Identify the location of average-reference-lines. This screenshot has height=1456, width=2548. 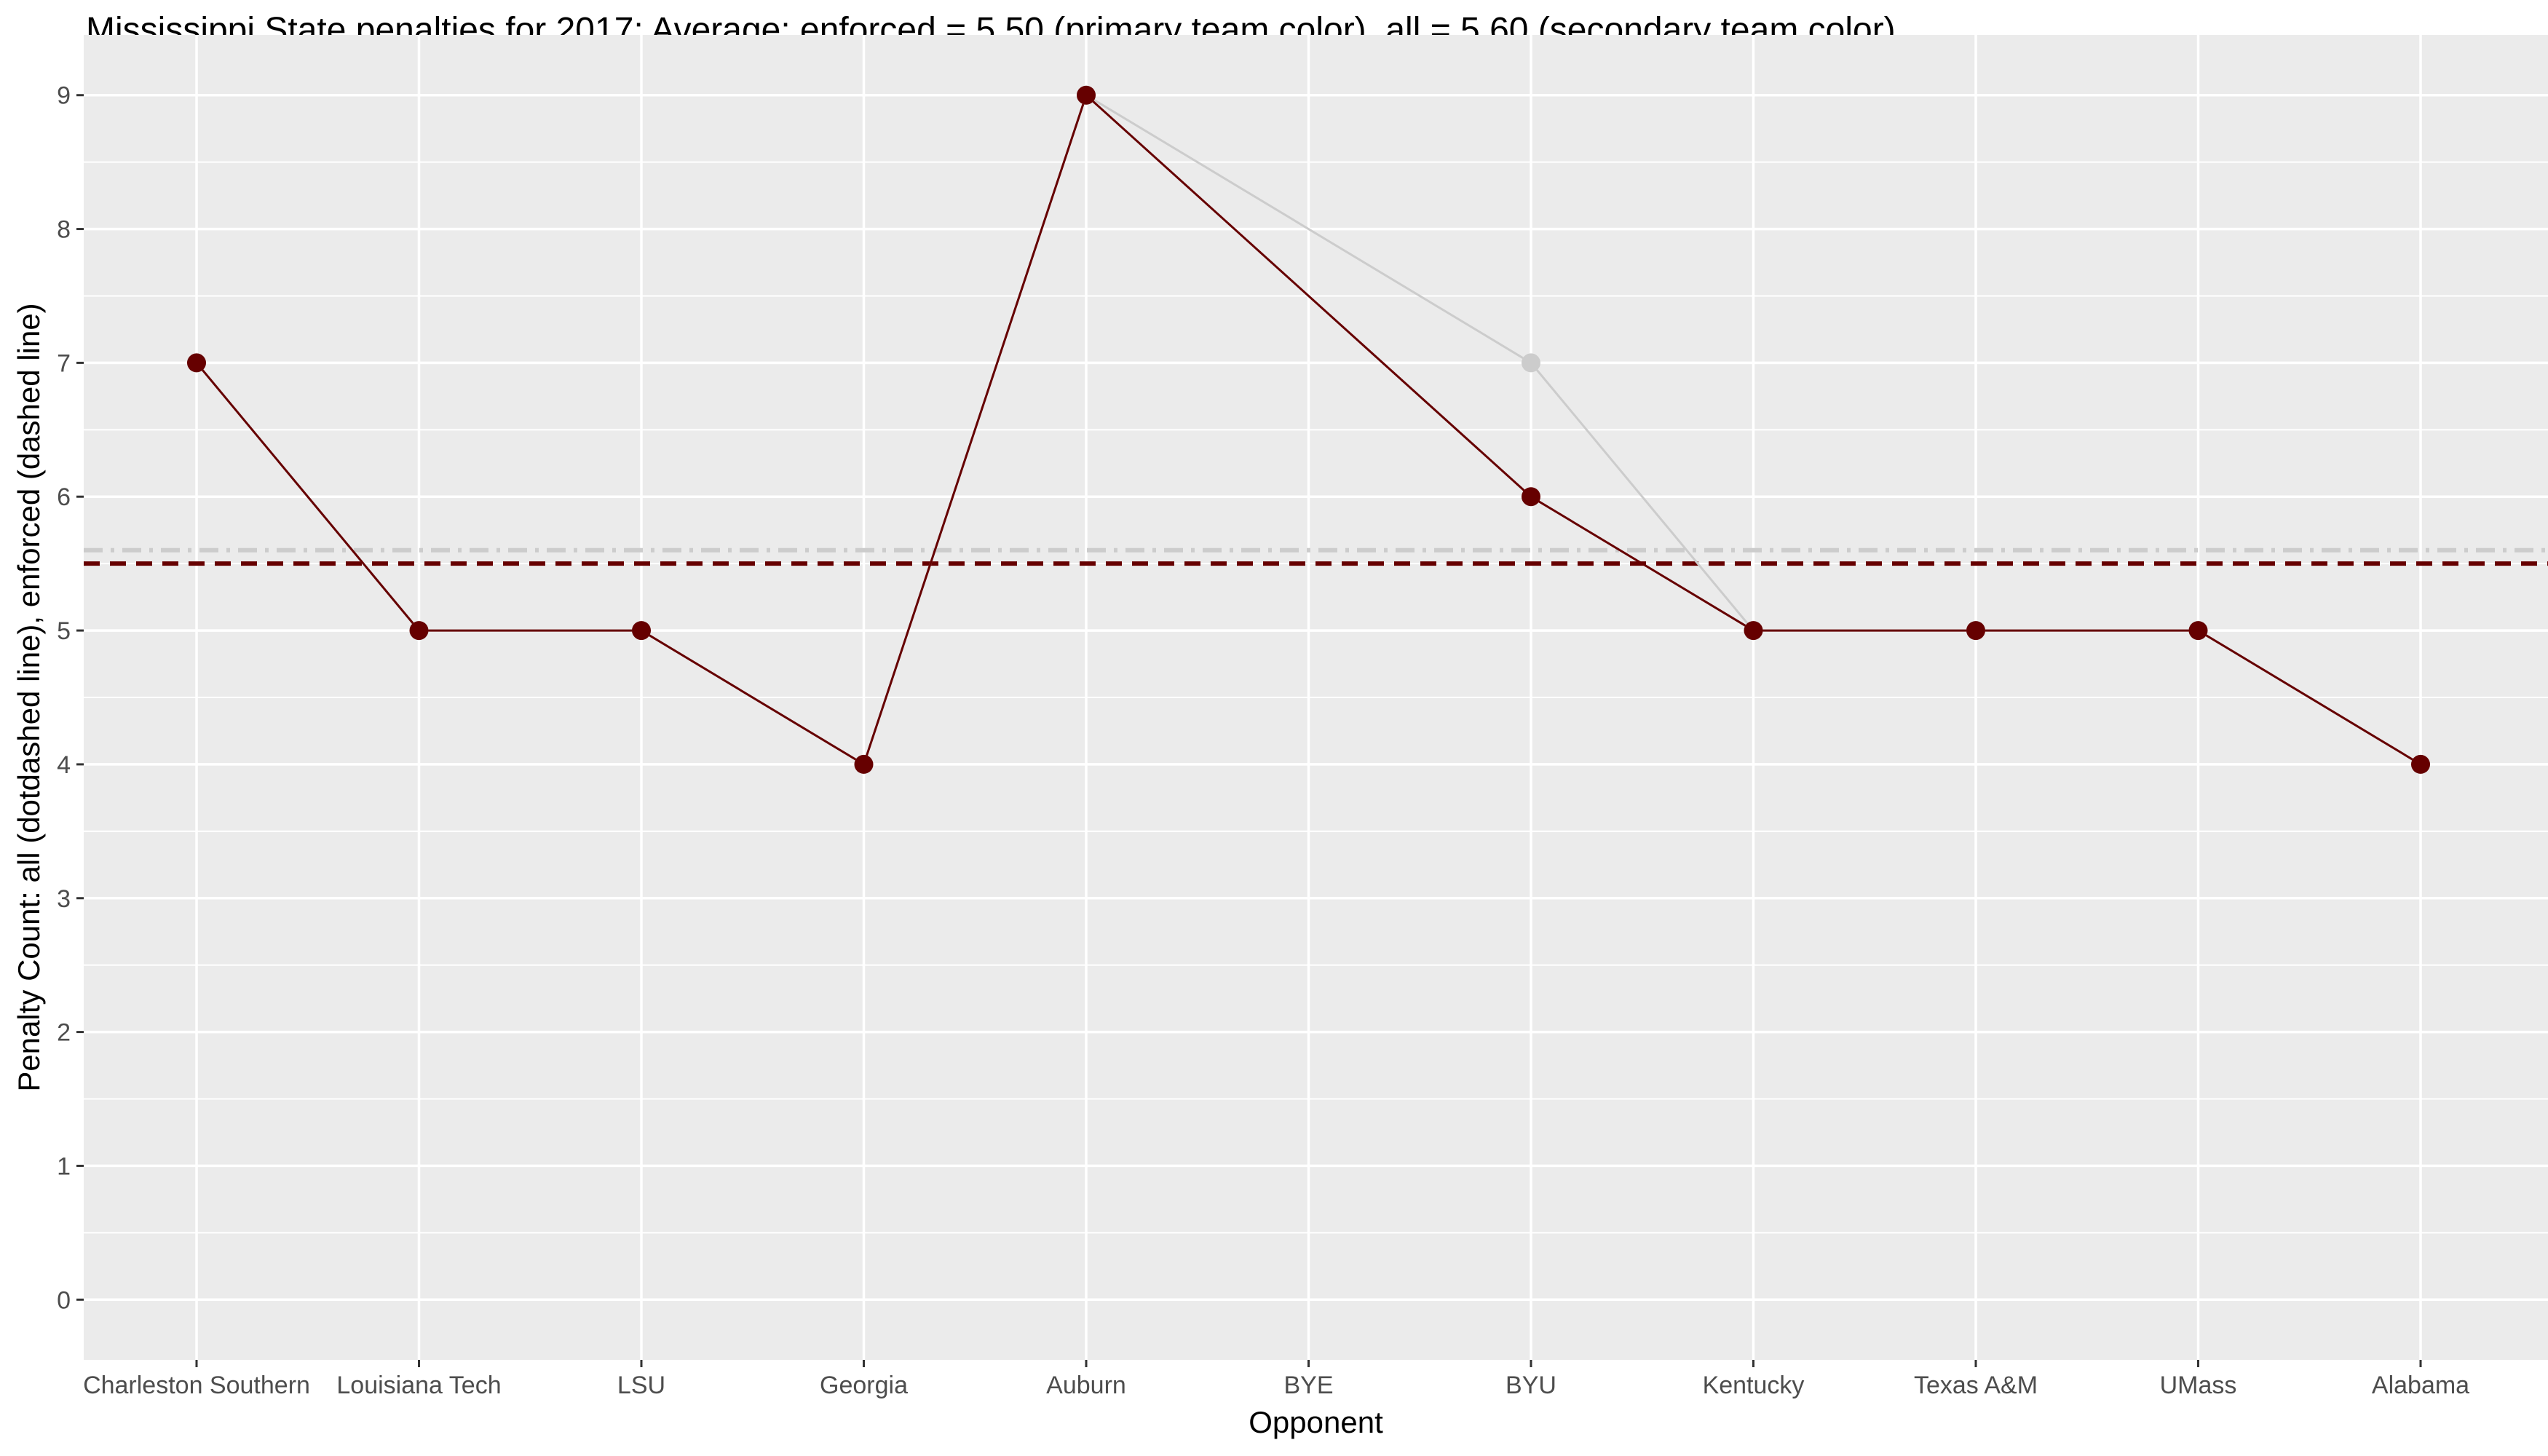
(1316, 556).